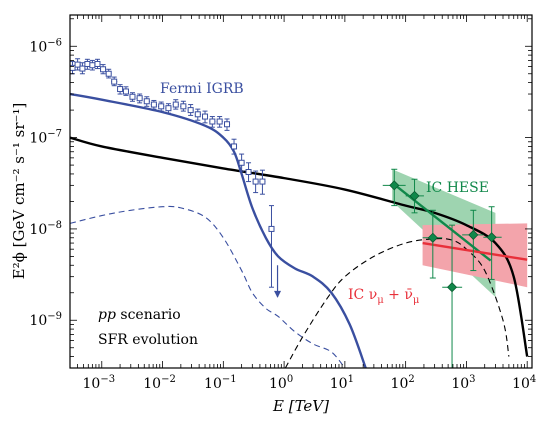 Image resolution: width=551 pixels, height=422 pixels. I want to click on x-tick-label: 10², so click(403, 383).